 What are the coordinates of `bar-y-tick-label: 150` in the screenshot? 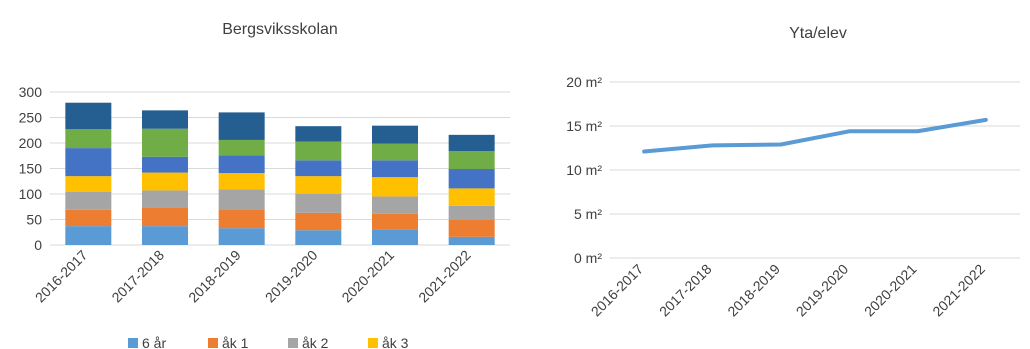 It's located at (31, 169).